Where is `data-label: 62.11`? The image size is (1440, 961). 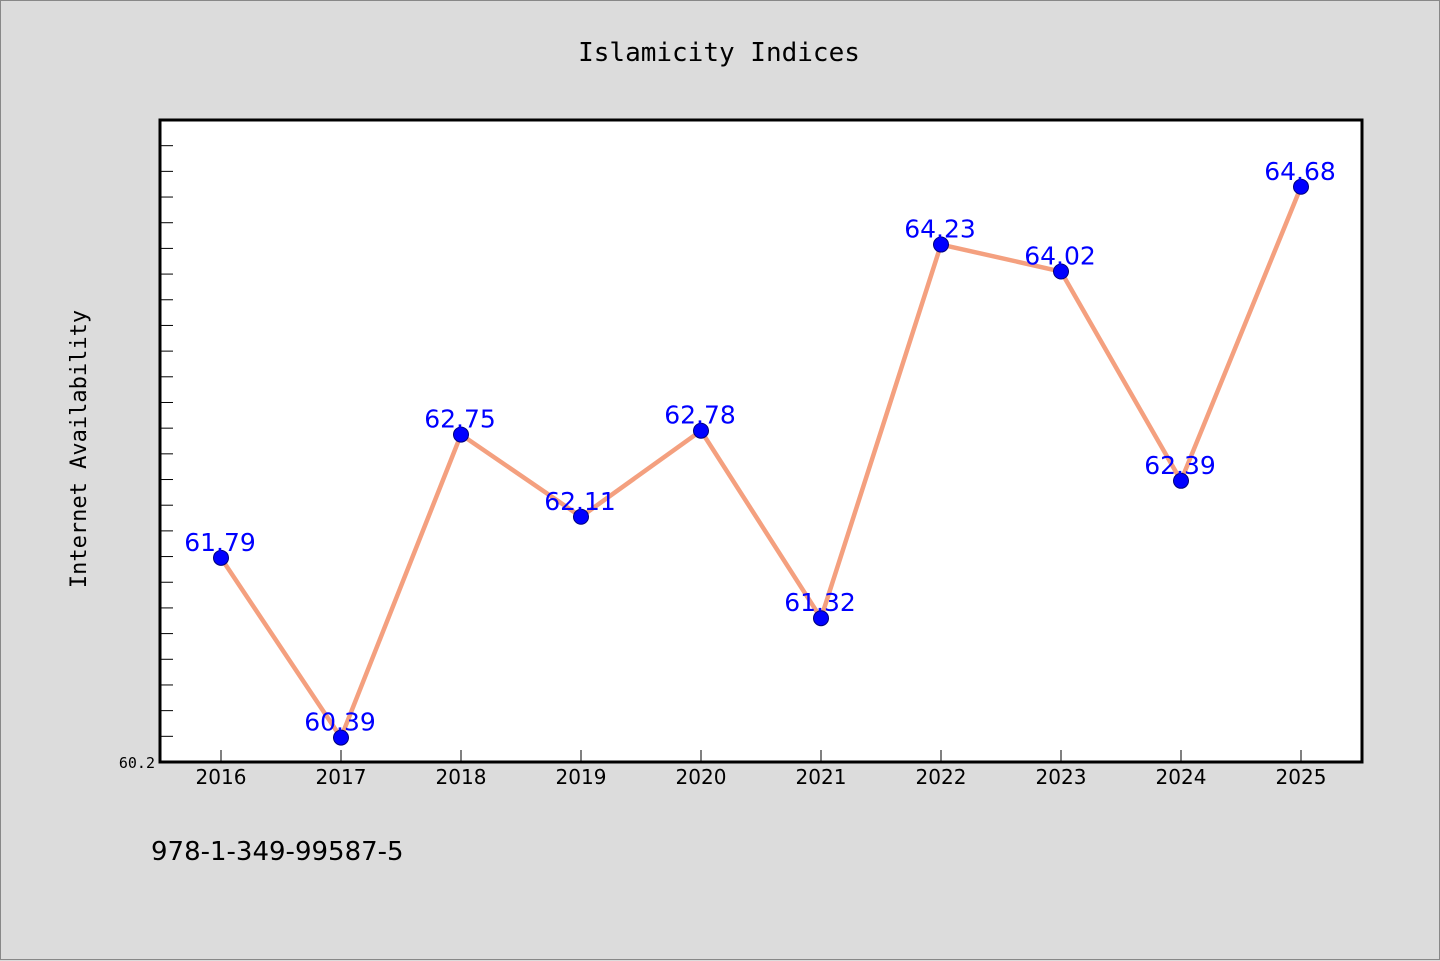
data-label: 62.11 is located at coordinates (580, 501).